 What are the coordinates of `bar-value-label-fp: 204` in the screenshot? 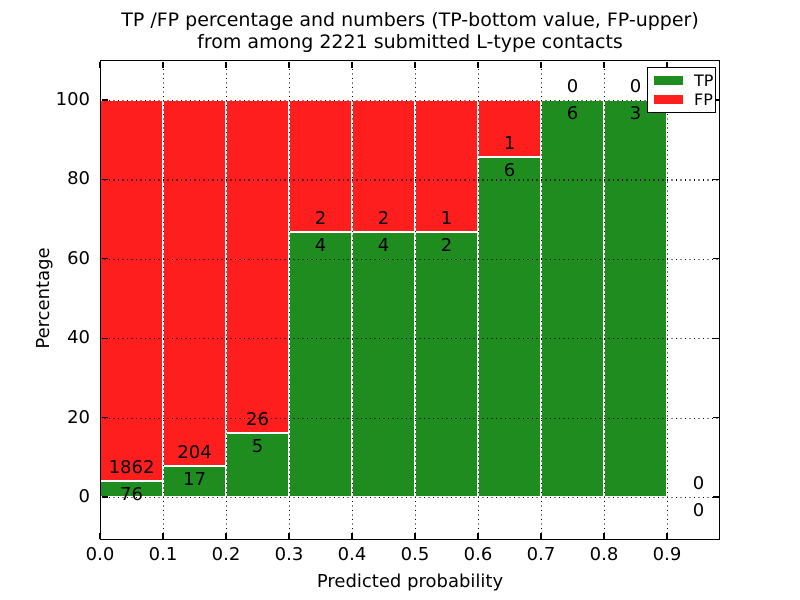 It's located at (194, 453).